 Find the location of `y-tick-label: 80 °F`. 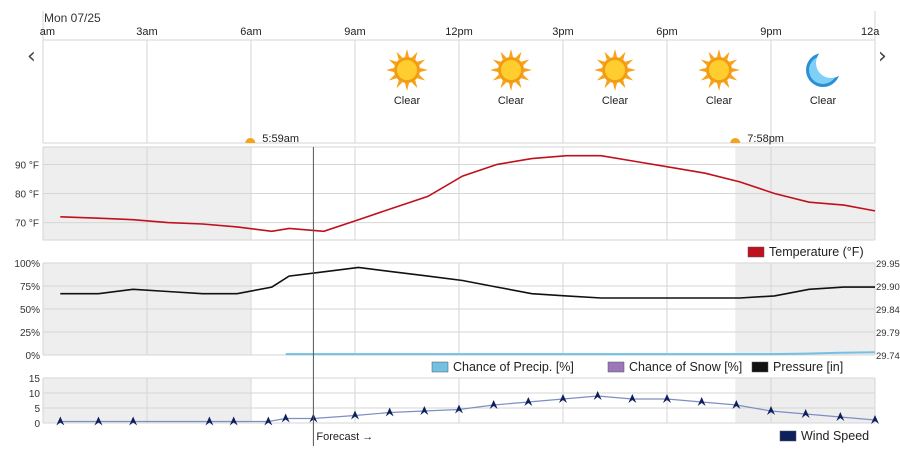

y-tick-label: 80 °F is located at coordinates (27, 195).